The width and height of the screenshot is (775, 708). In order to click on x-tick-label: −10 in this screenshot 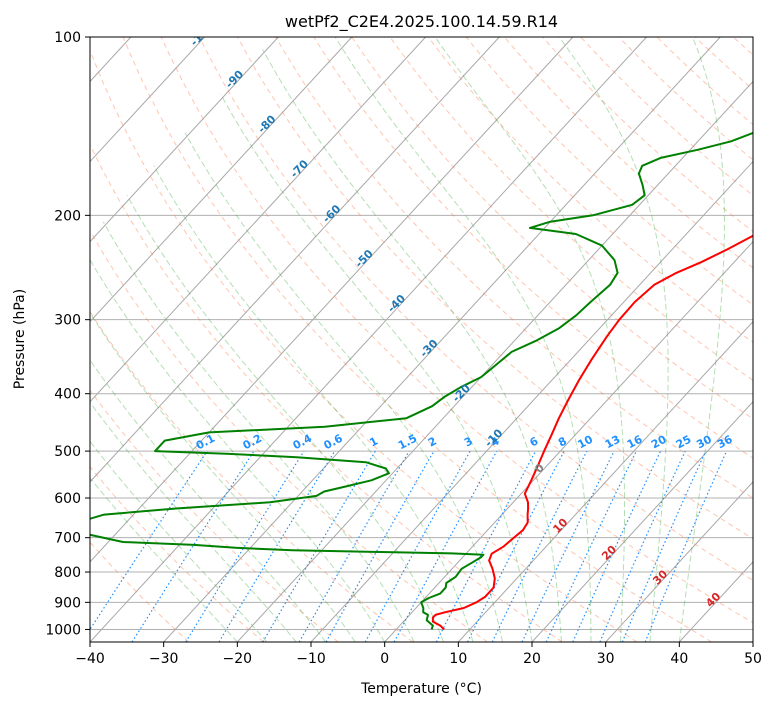, I will do `click(311, 659)`.